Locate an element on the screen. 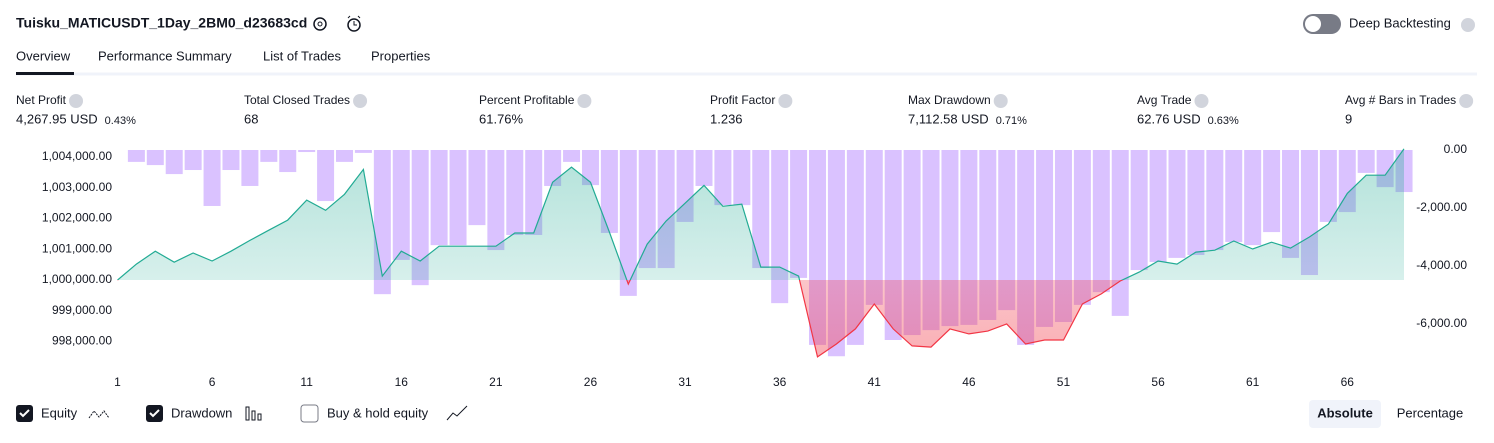 This screenshot has height=443, width=1494. buy-hold-checkbox is located at coordinates (309, 413).